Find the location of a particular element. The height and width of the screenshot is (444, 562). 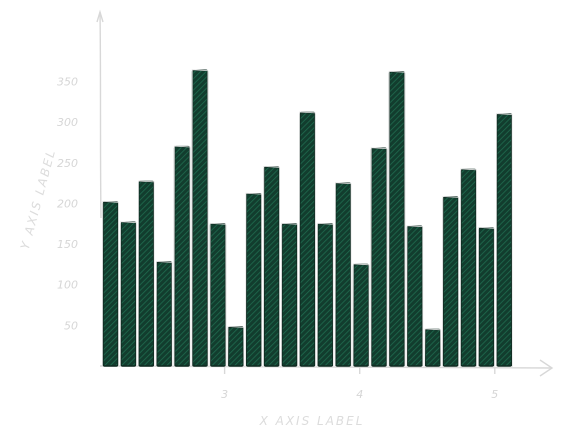

y-tick-labels: 50 100 150 200 250 300 350 is located at coordinates (67, 204).